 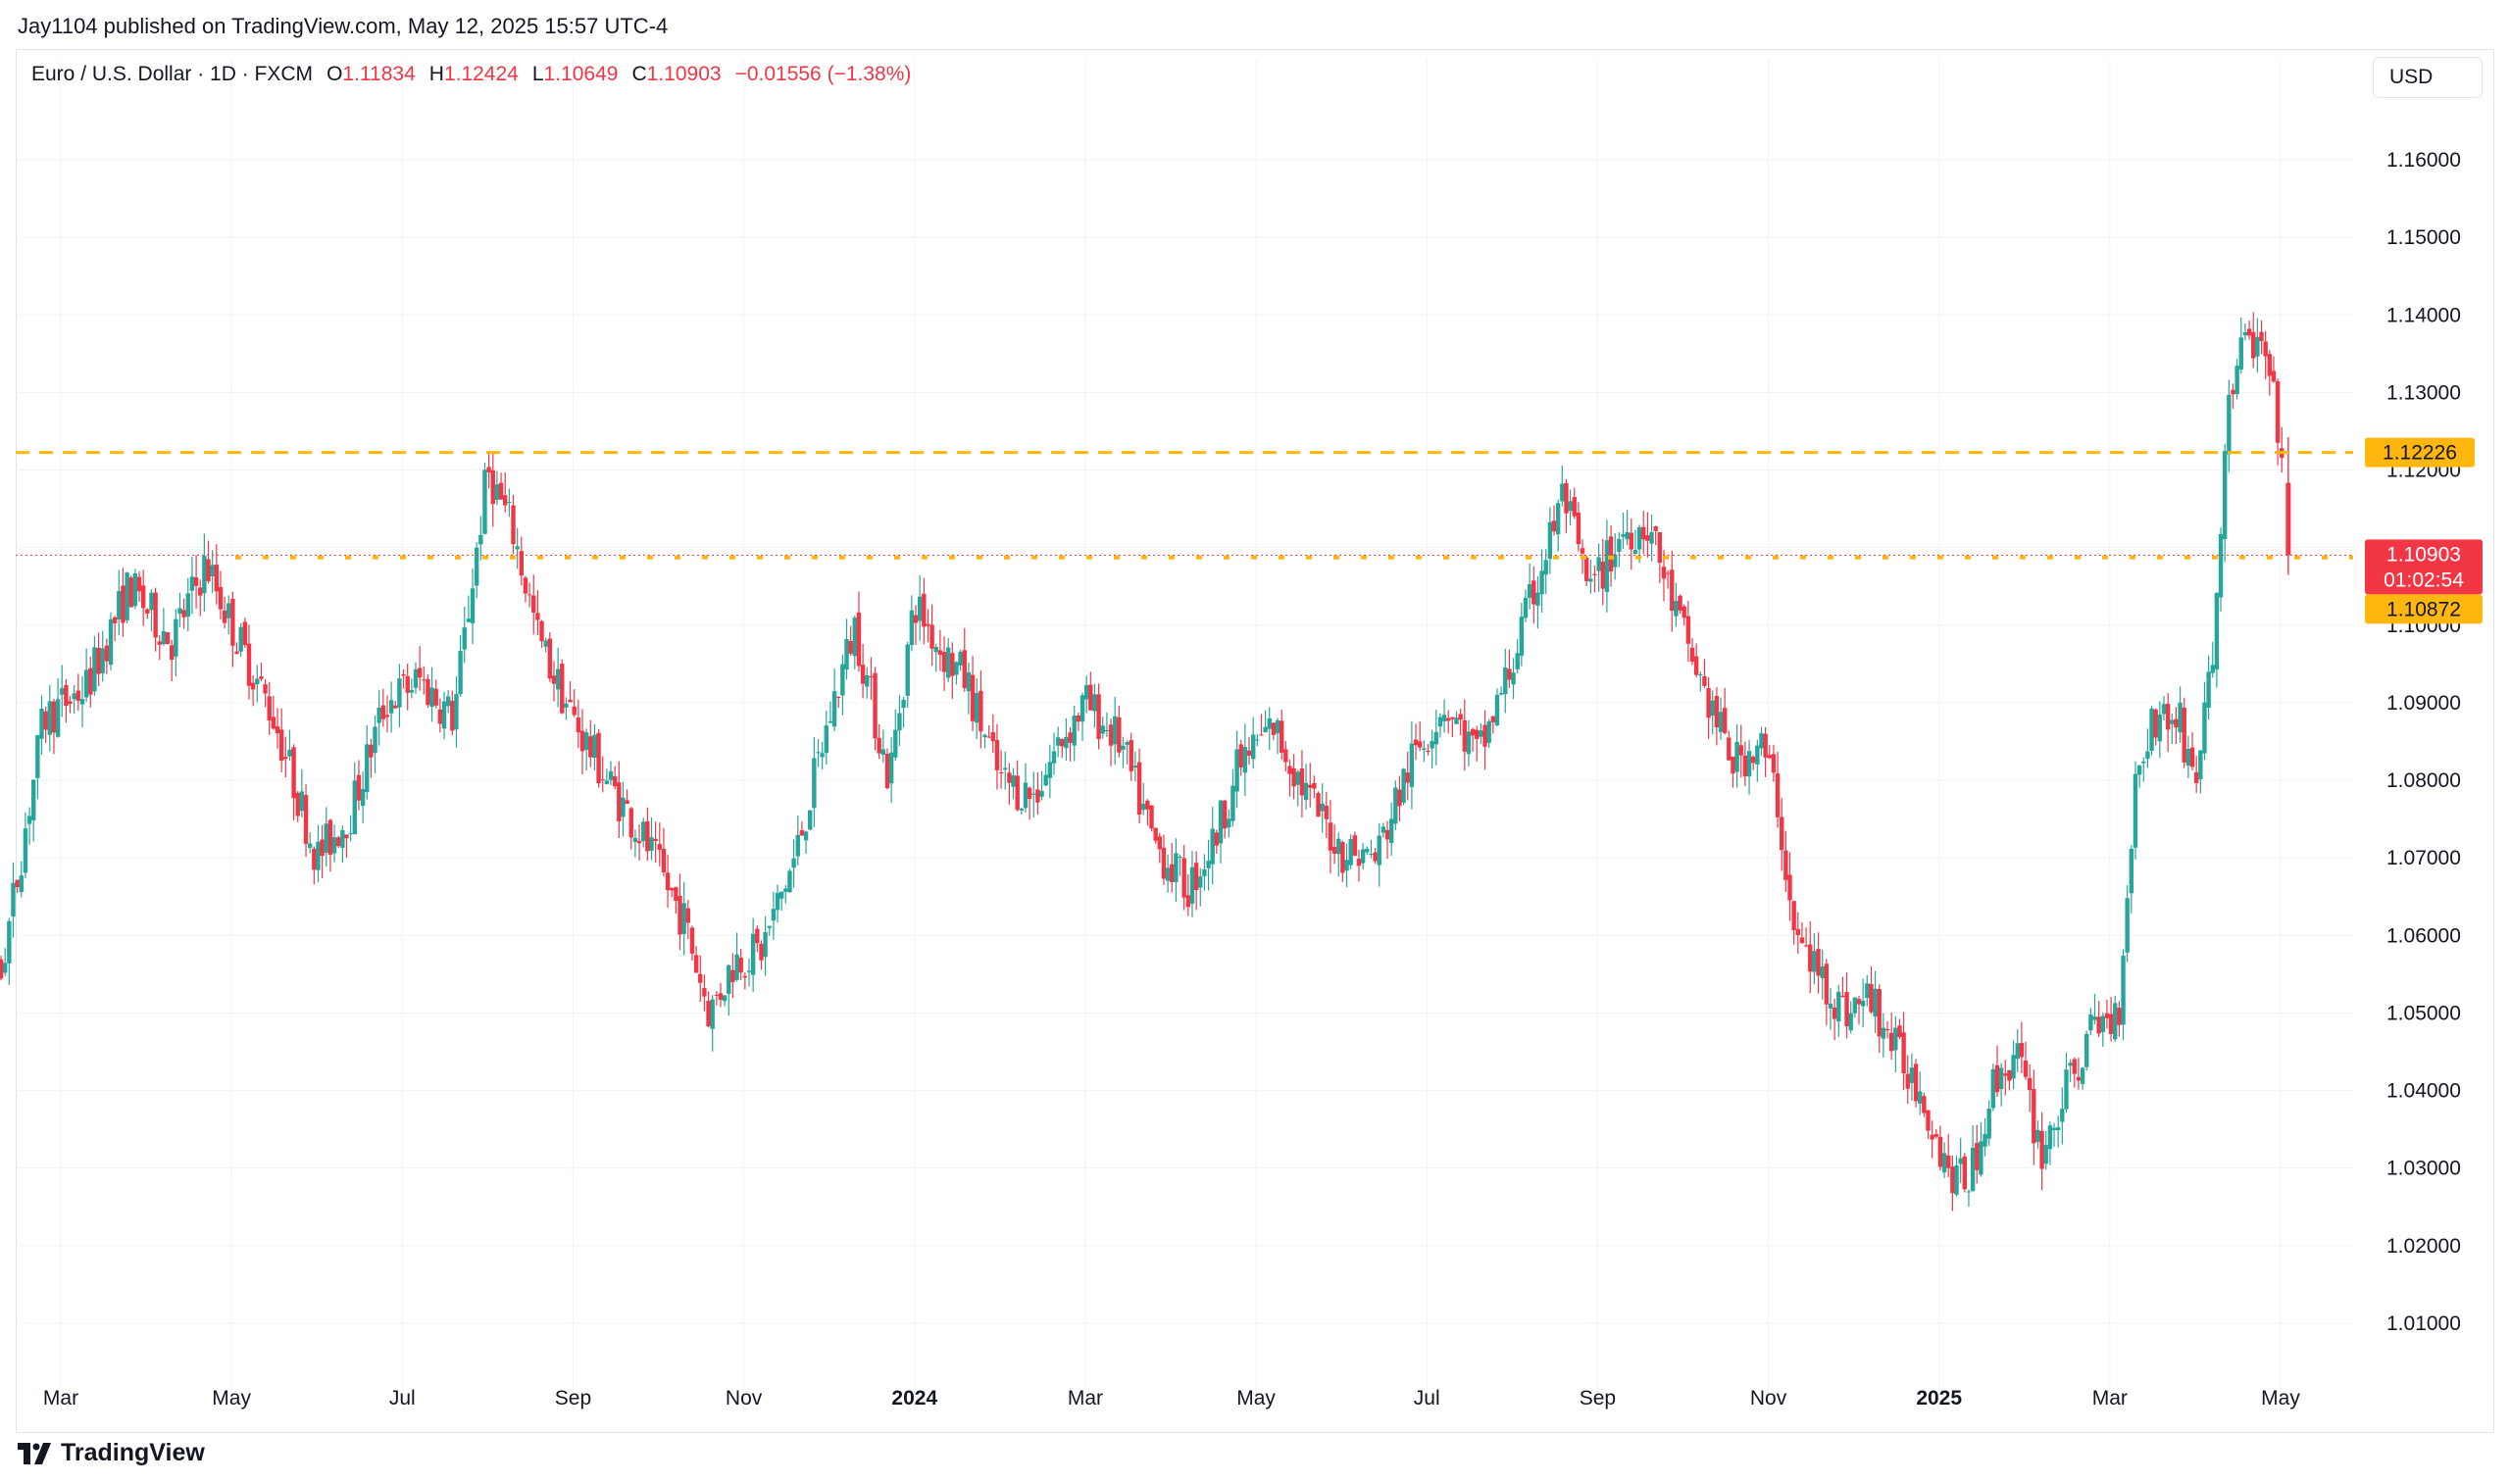 I want to click on currency-button: USD, so click(x=2428, y=78).